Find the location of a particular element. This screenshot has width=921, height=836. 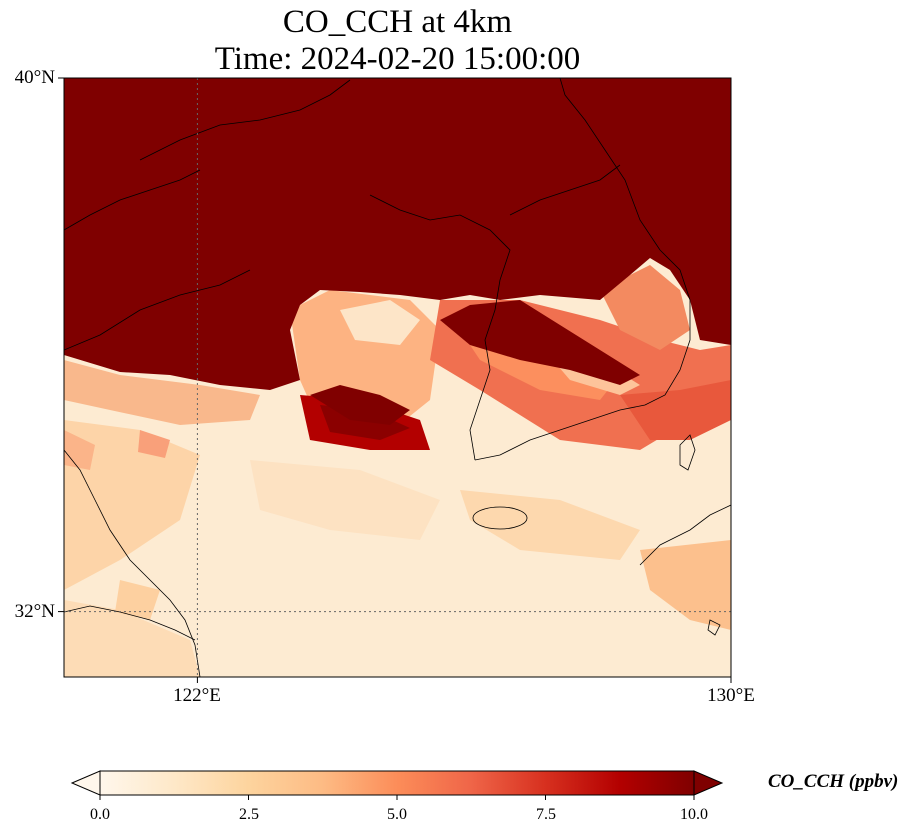

lat-label-40n: 40°N is located at coordinates (34, 77).